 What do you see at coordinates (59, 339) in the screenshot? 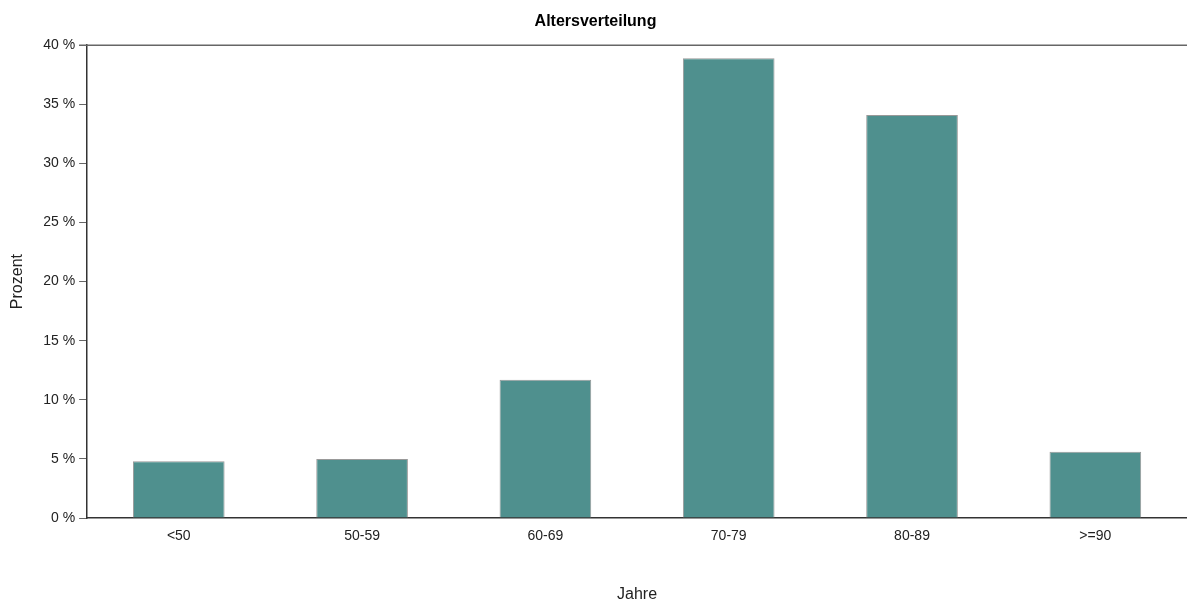
I see `y-tick-label: 15 %` at bounding box center [59, 339].